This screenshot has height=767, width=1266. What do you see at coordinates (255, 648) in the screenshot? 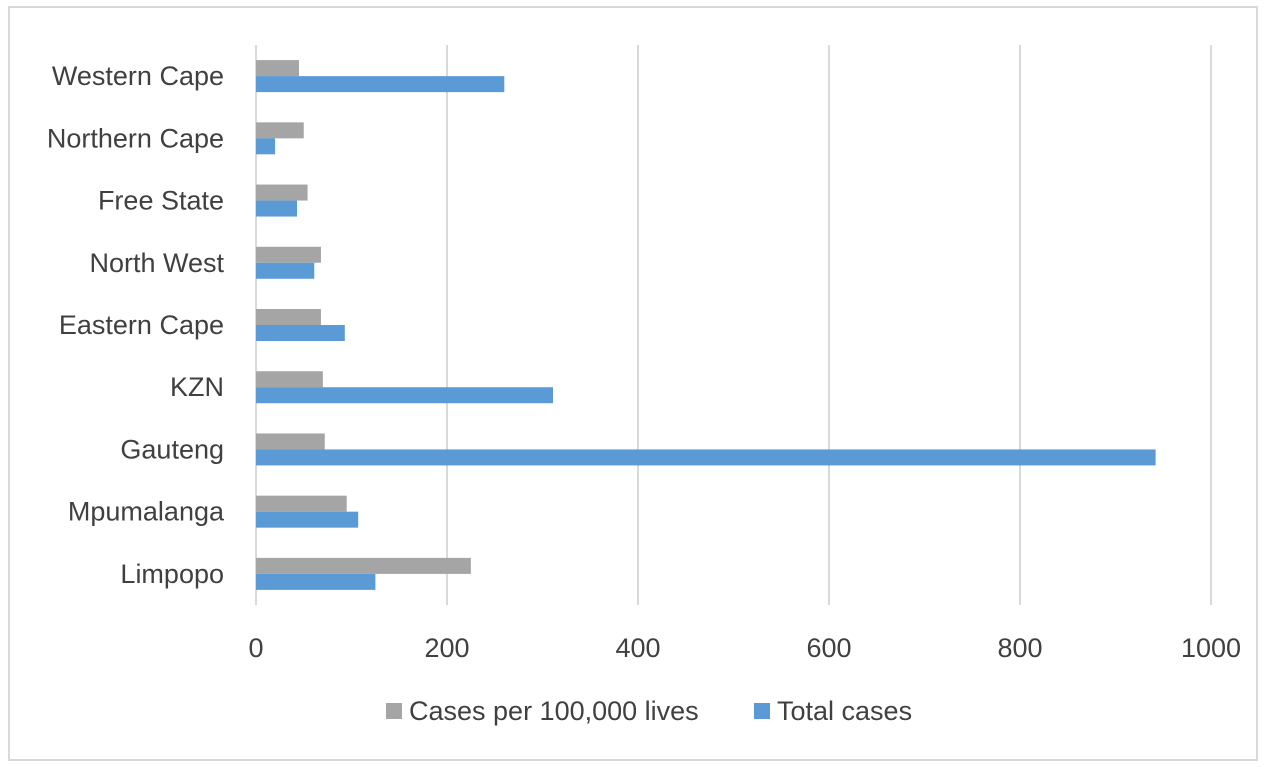
I see `x-tick-label-0: 0` at bounding box center [255, 648].